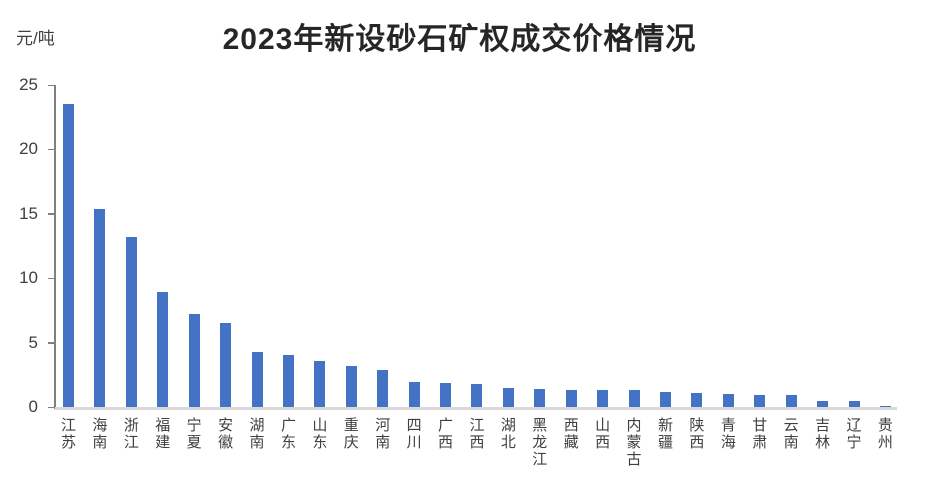  What do you see at coordinates (664, 434) in the screenshot?
I see `x-axis-label: 新疆` at bounding box center [664, 434].